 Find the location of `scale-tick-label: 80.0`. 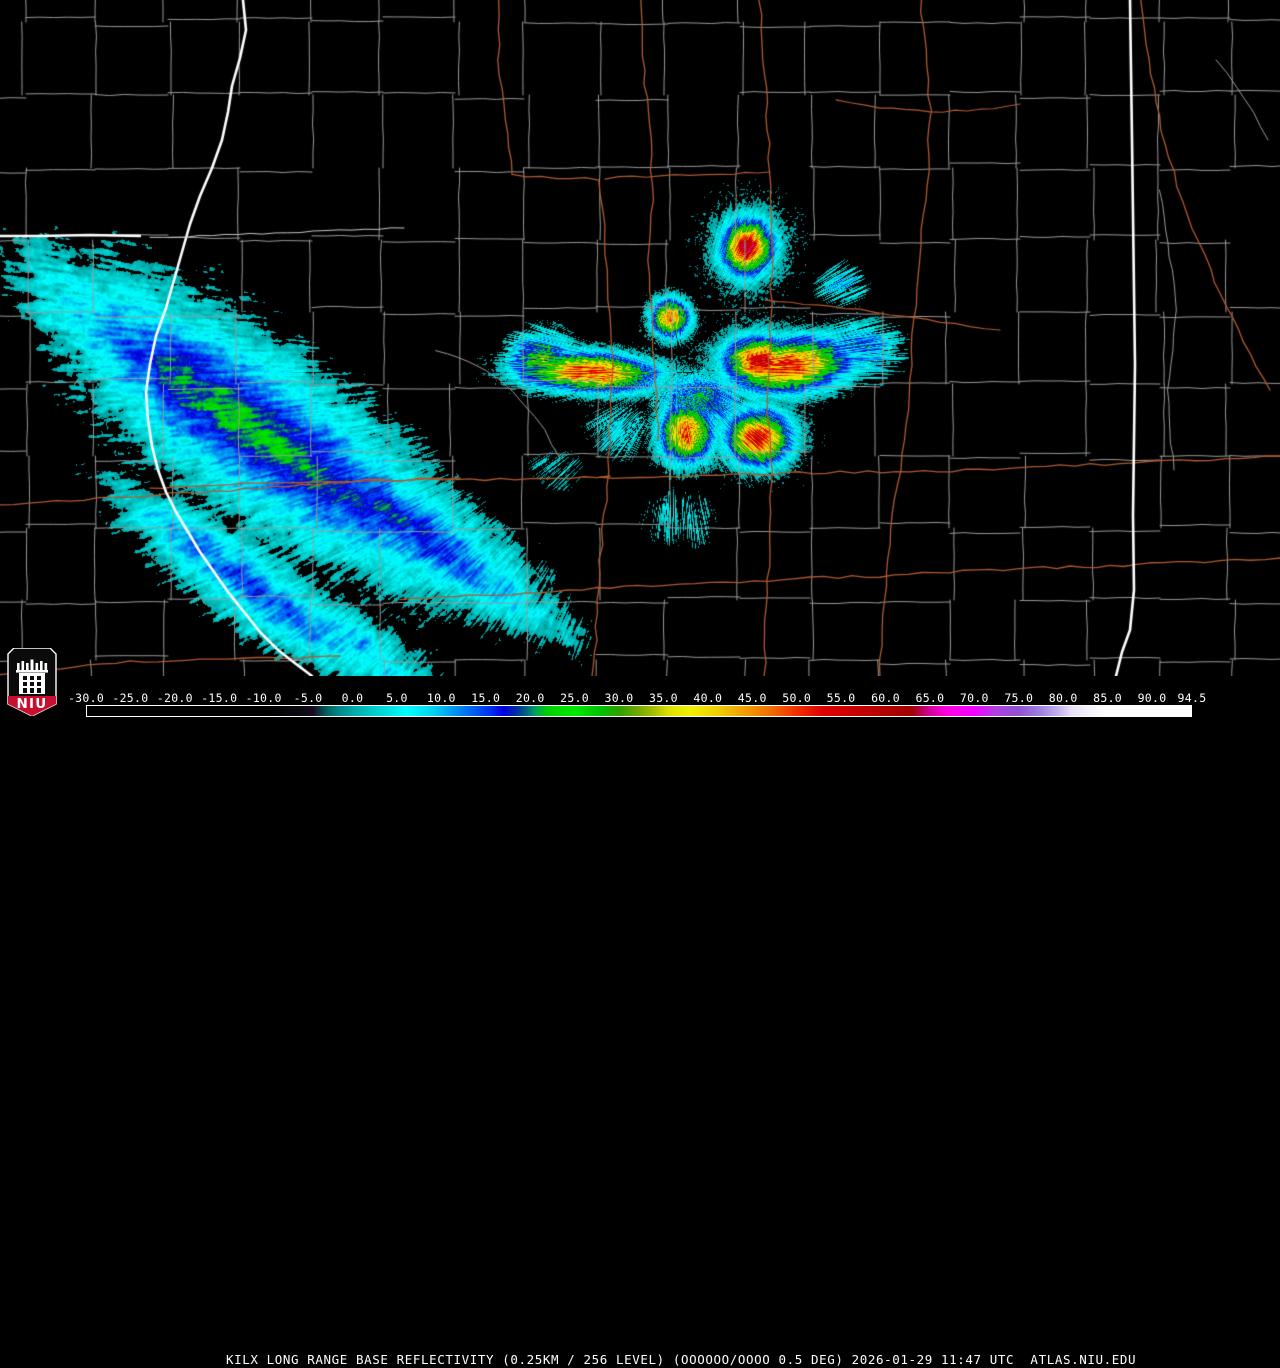

scale-tick-label: 80.0 is located at coordinates (1063, 698).